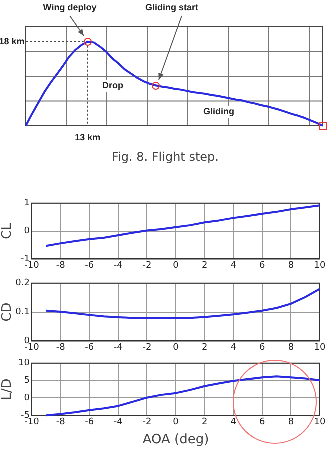 The image size is (331, 454). Describe the element at coordinates (165, 157) in the screenshot. I see `caption: Fig. 8. Flight step.` at that location.